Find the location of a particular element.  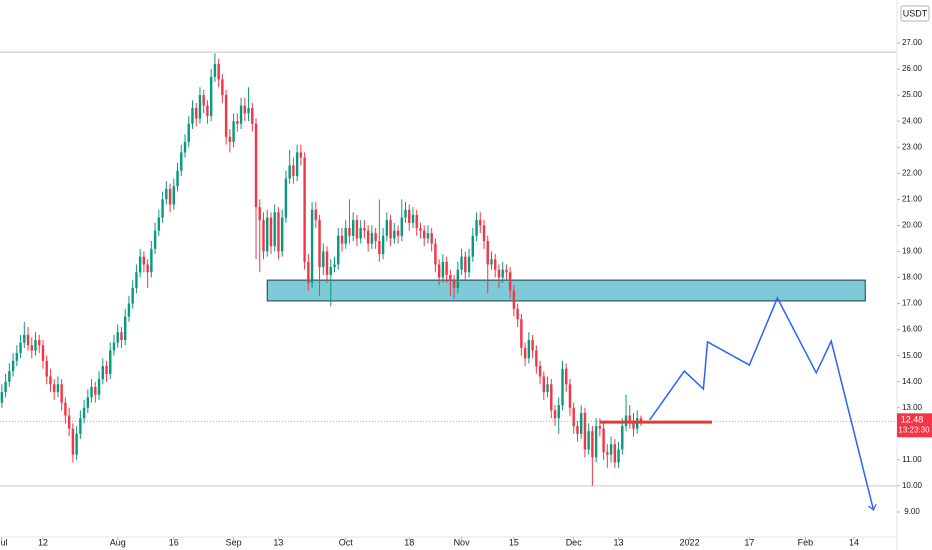

x-tick-label: Oct is located at coordinates (346, 542).